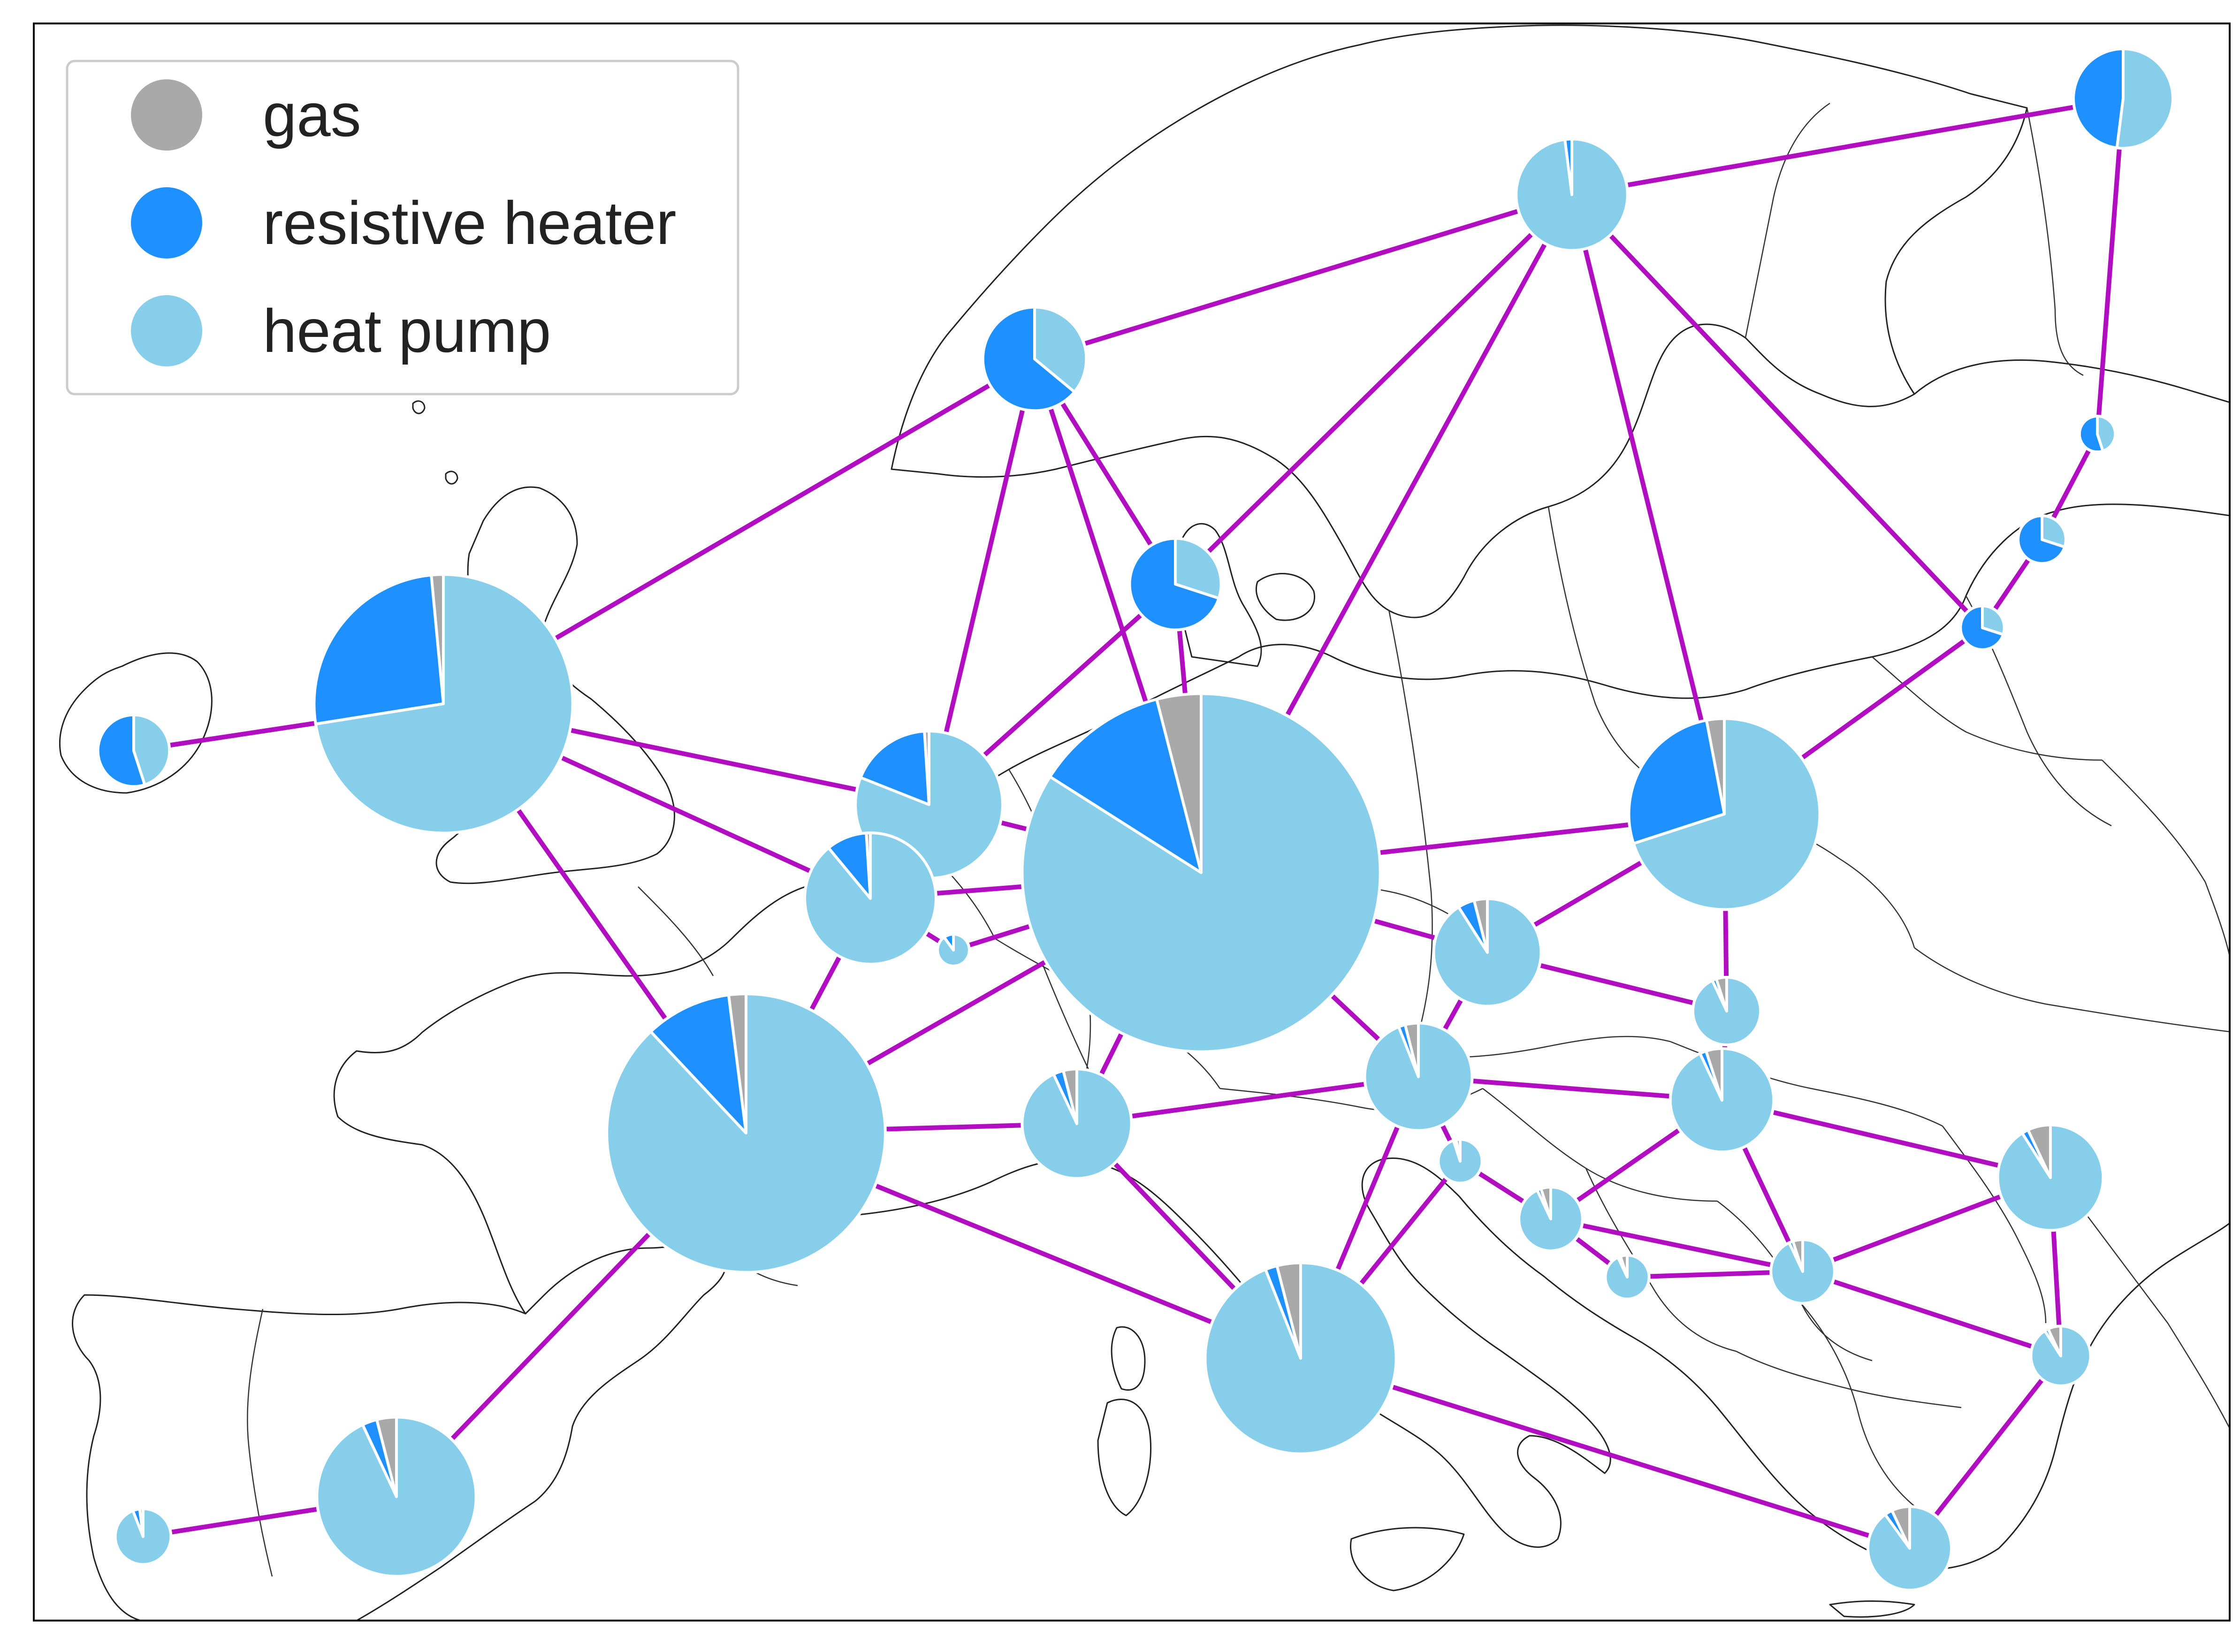 The width and height of the screenshot is (2240, 1652). What do you see at coordinates (1061, 349) in the screenshot?
I see `pie-no-slice-heat-pump` at bounding box center [1061, 349].